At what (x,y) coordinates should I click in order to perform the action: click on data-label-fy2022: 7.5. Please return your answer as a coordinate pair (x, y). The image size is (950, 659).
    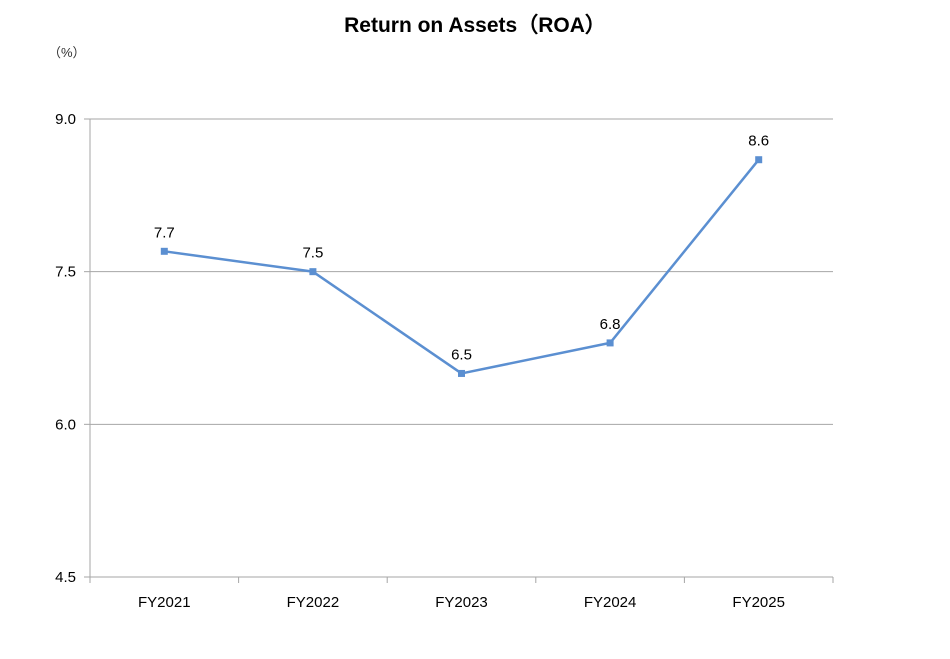
    Looking at the image, I should click on (312, 253).